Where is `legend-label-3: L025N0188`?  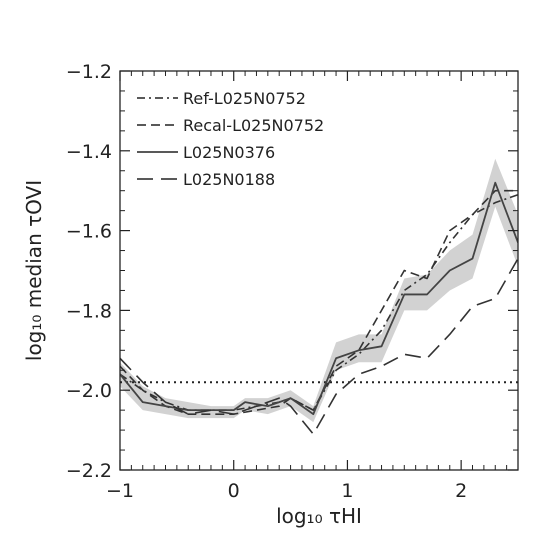 legend-label-3: L025N0188 is located at coordinates (229, 179).